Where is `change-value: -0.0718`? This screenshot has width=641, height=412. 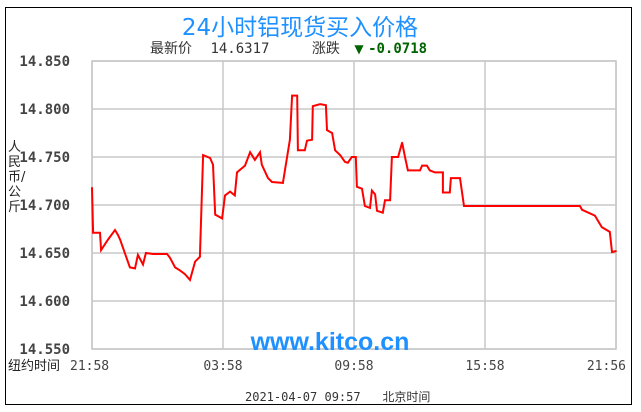 change-value: -0.0718 is located at coordinates (398, 49).